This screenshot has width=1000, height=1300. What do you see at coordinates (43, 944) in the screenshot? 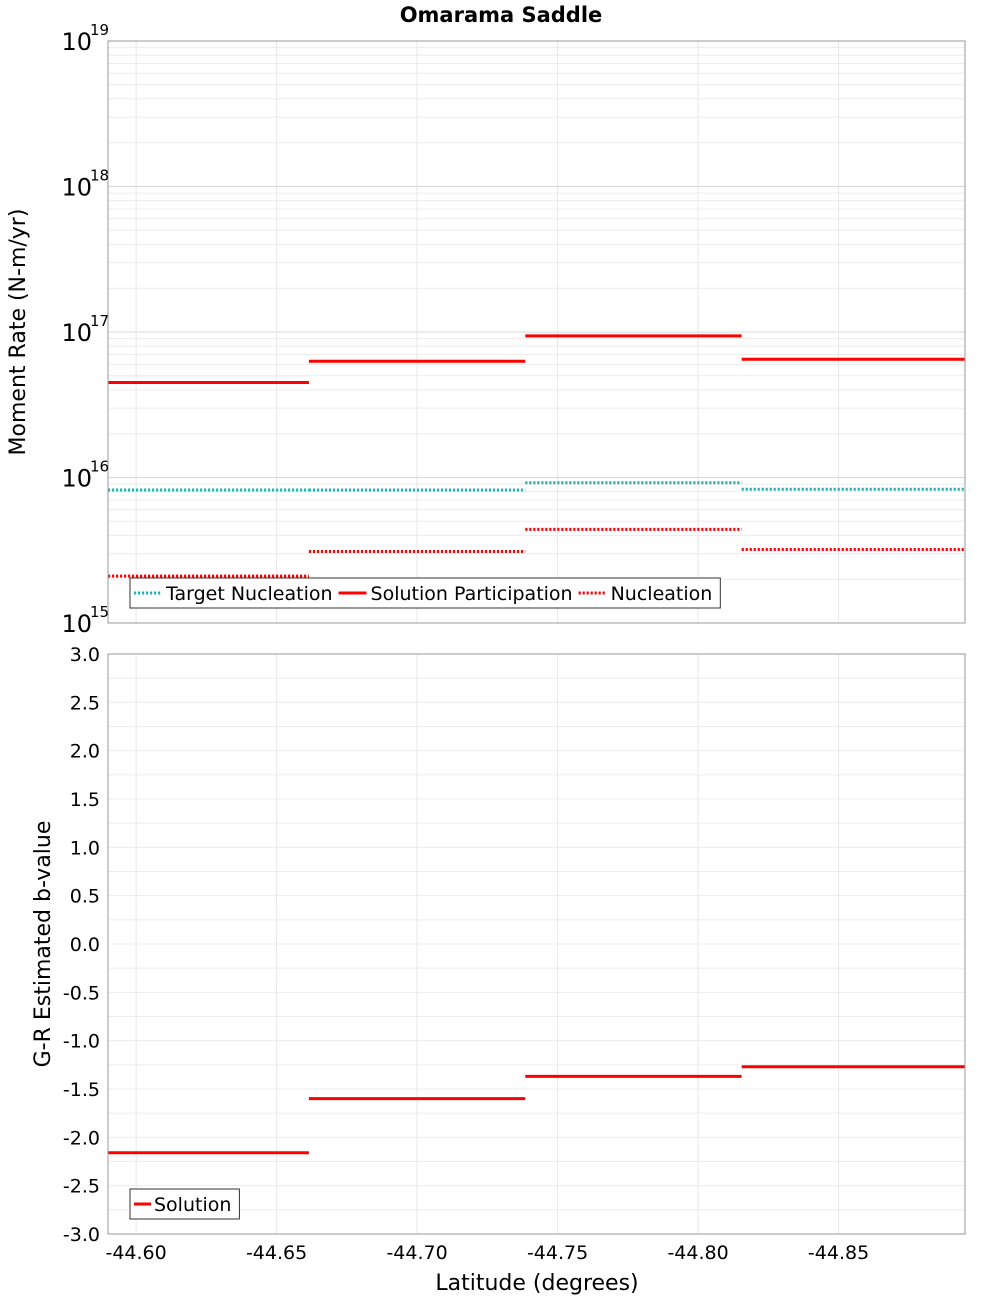
I see `b-value-y-axis-label: G-R Estimated b-value` at bounding box center [43, 944].